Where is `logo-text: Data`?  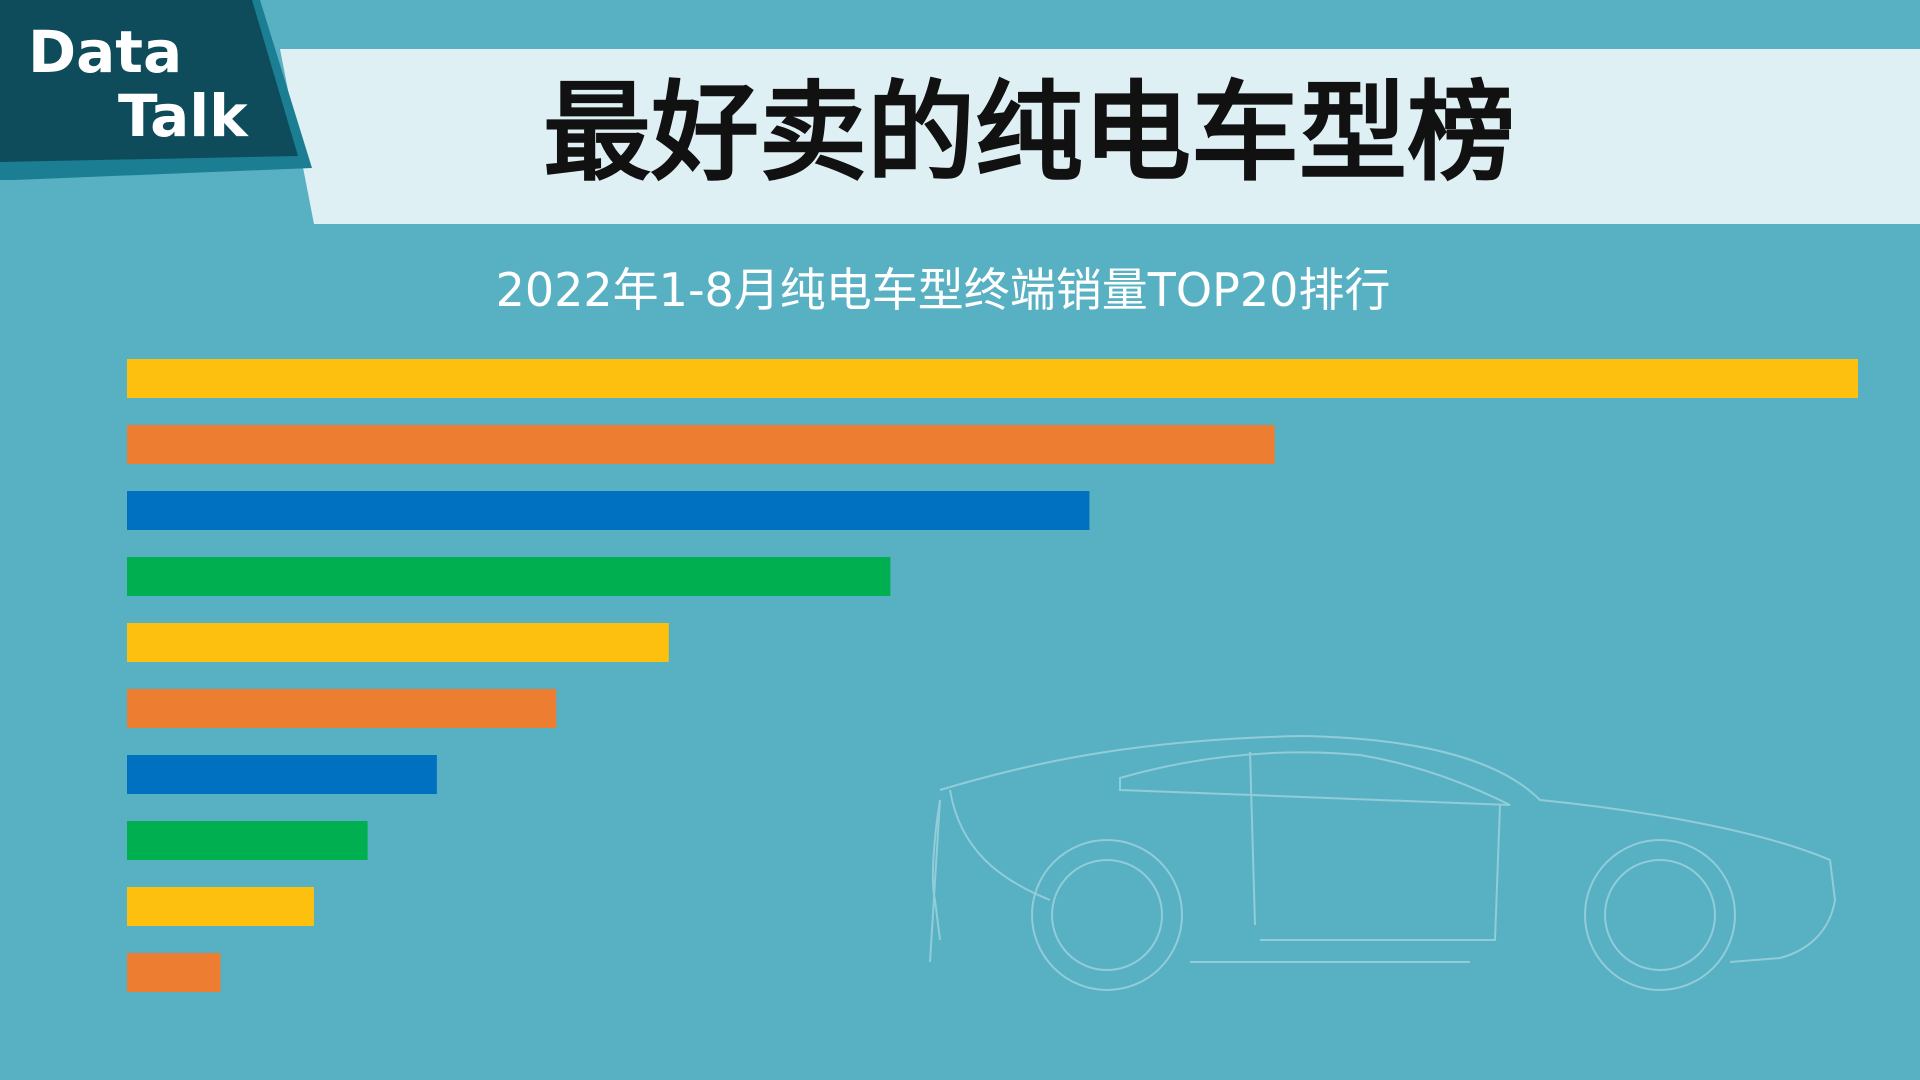 logo-text: Data is located at coordinates (105, 52).